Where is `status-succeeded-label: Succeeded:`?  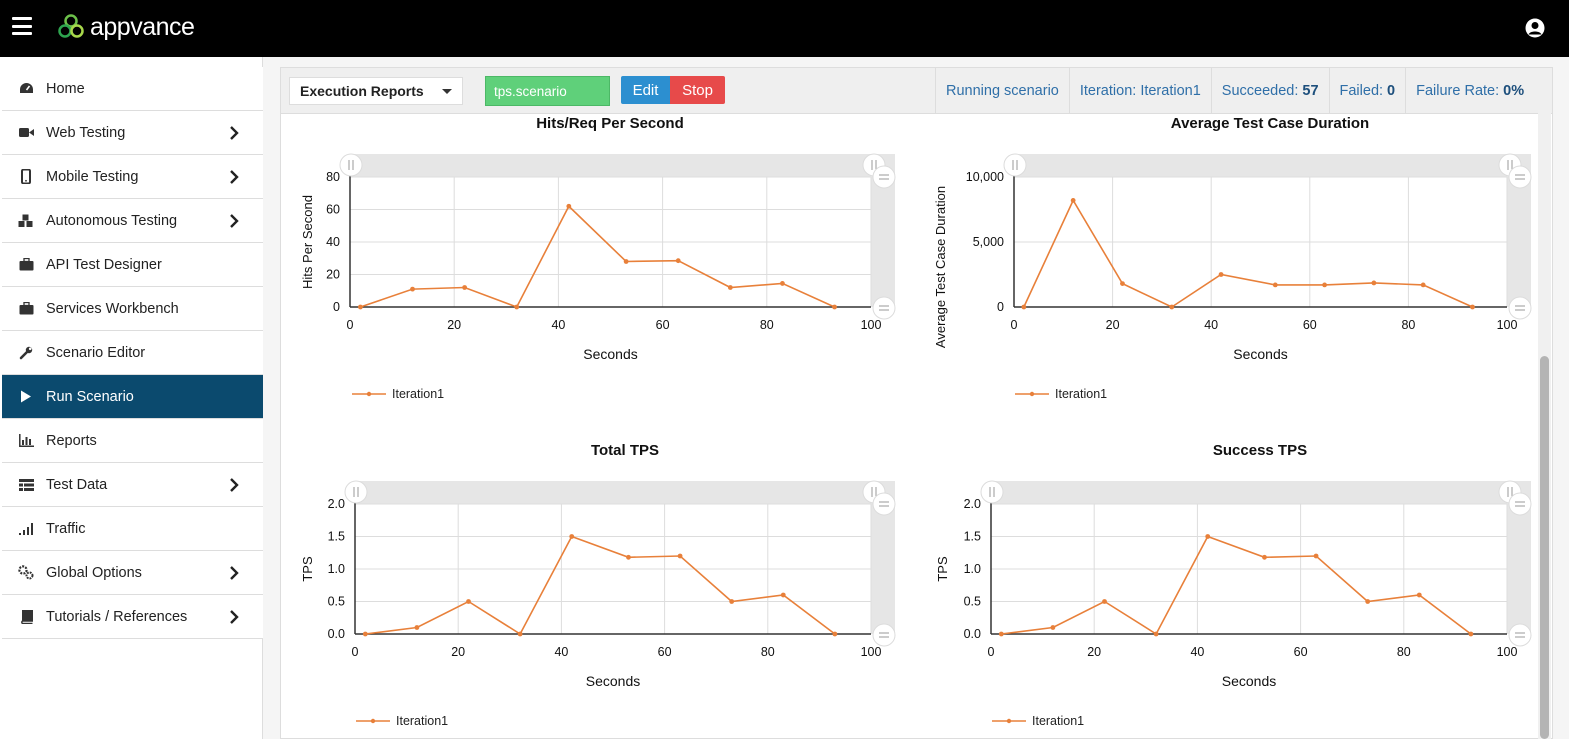 status-succeeded-label: Succeeded: is located at coordinates (1260, 91).